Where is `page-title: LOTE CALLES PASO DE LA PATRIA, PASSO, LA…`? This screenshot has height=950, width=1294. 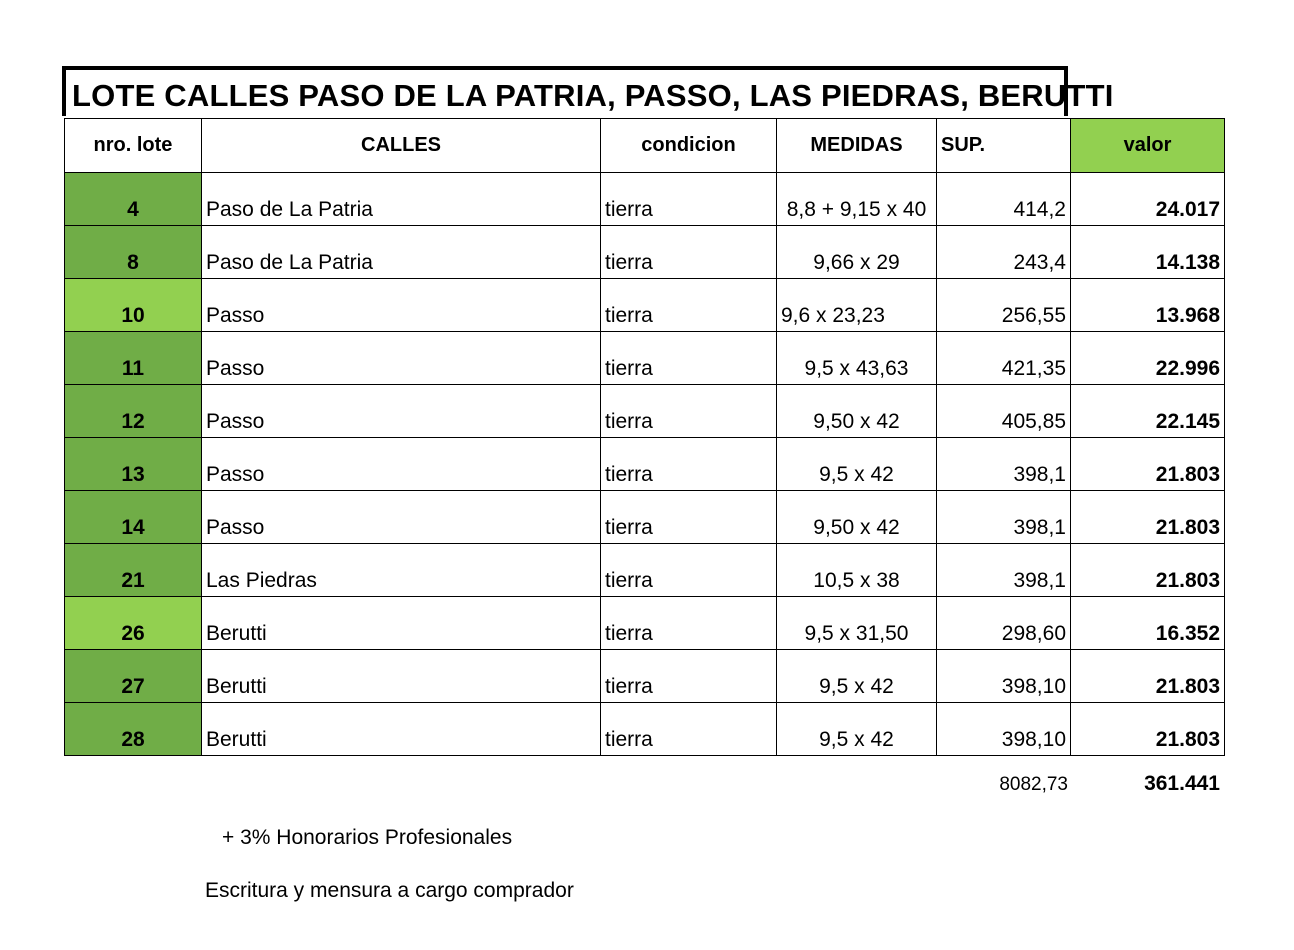
page-title: LOTE CALLES PASO DE LA PATRIA, PASSO, LA… is located at coordinates (587, 91).